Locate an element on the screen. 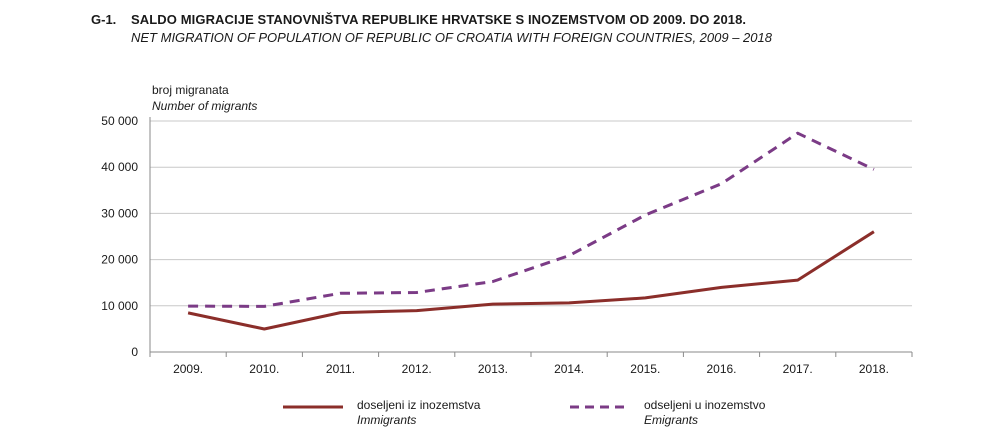 Image resolution: width=1000 pixels, height=443 pixels. y-tick-label: 0 is located at coordinates (134, 352).